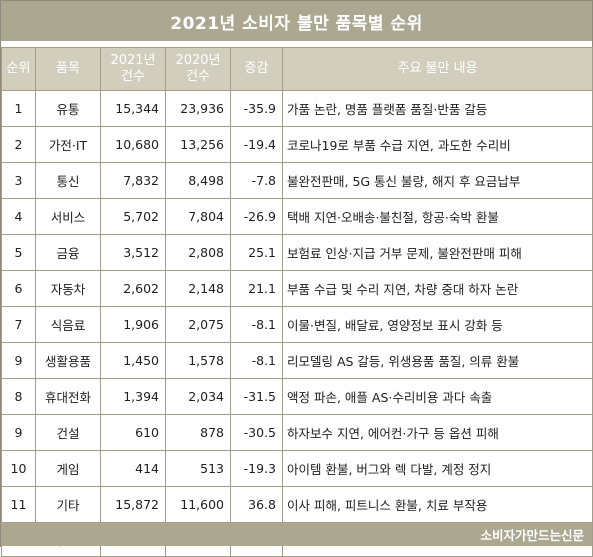  Describe the element at coordinates (256, 180) in the screenshot. I see `change-cell: -7.8` at that location.